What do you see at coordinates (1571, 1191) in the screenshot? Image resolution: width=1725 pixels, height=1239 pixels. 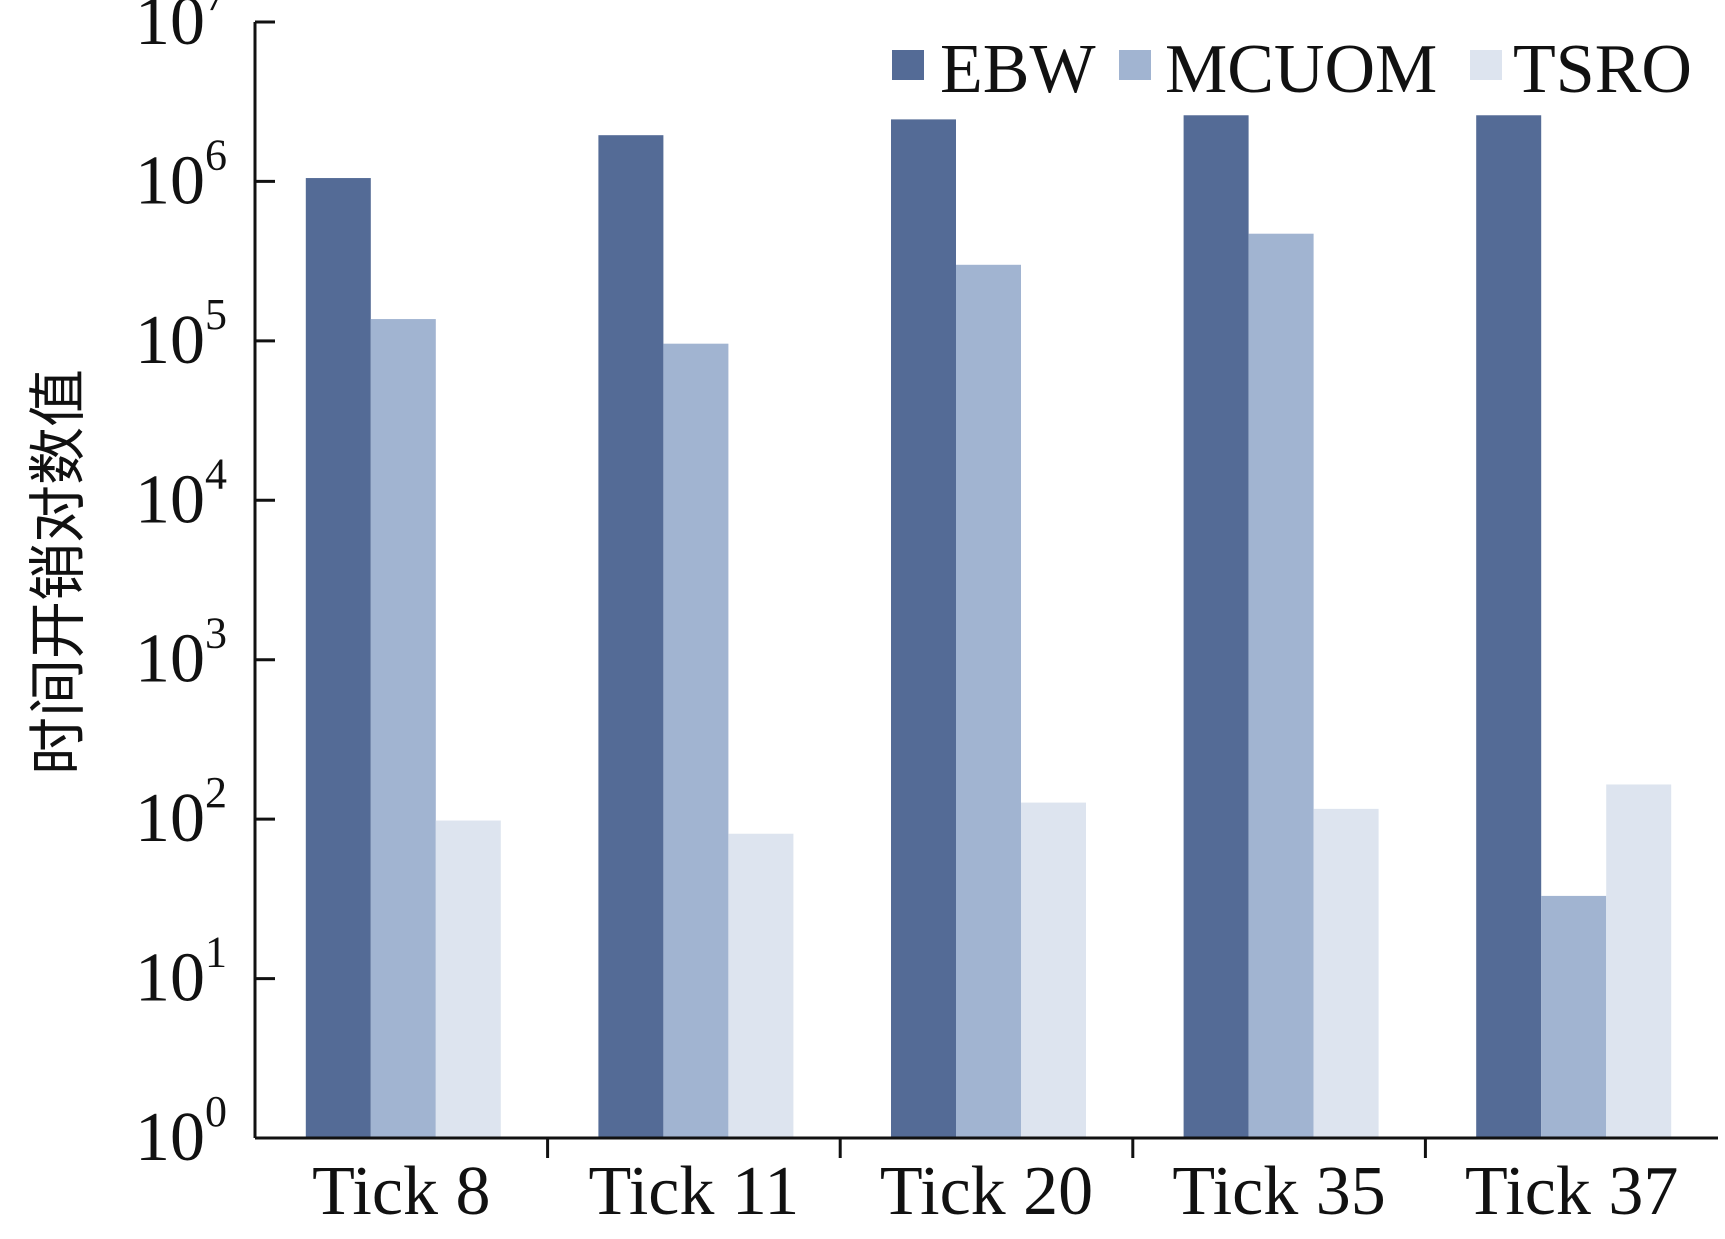 I see `x-tick-label: Tick 37` at bounding box center [1571, 1191].